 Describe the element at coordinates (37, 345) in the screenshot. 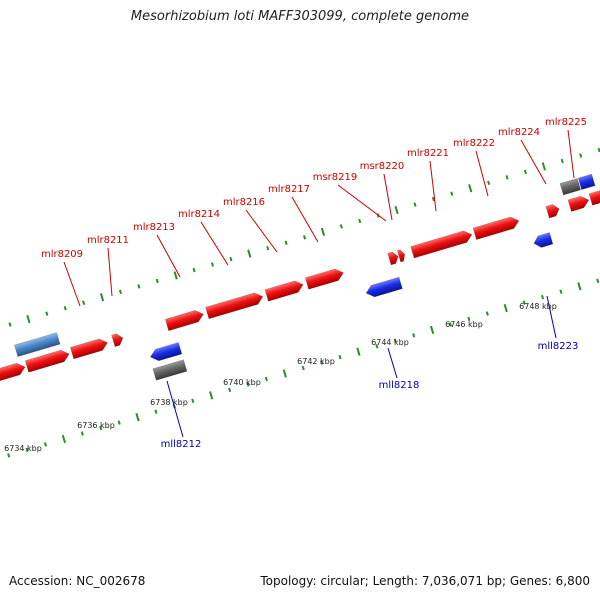

I see `rna-gene` at that location.